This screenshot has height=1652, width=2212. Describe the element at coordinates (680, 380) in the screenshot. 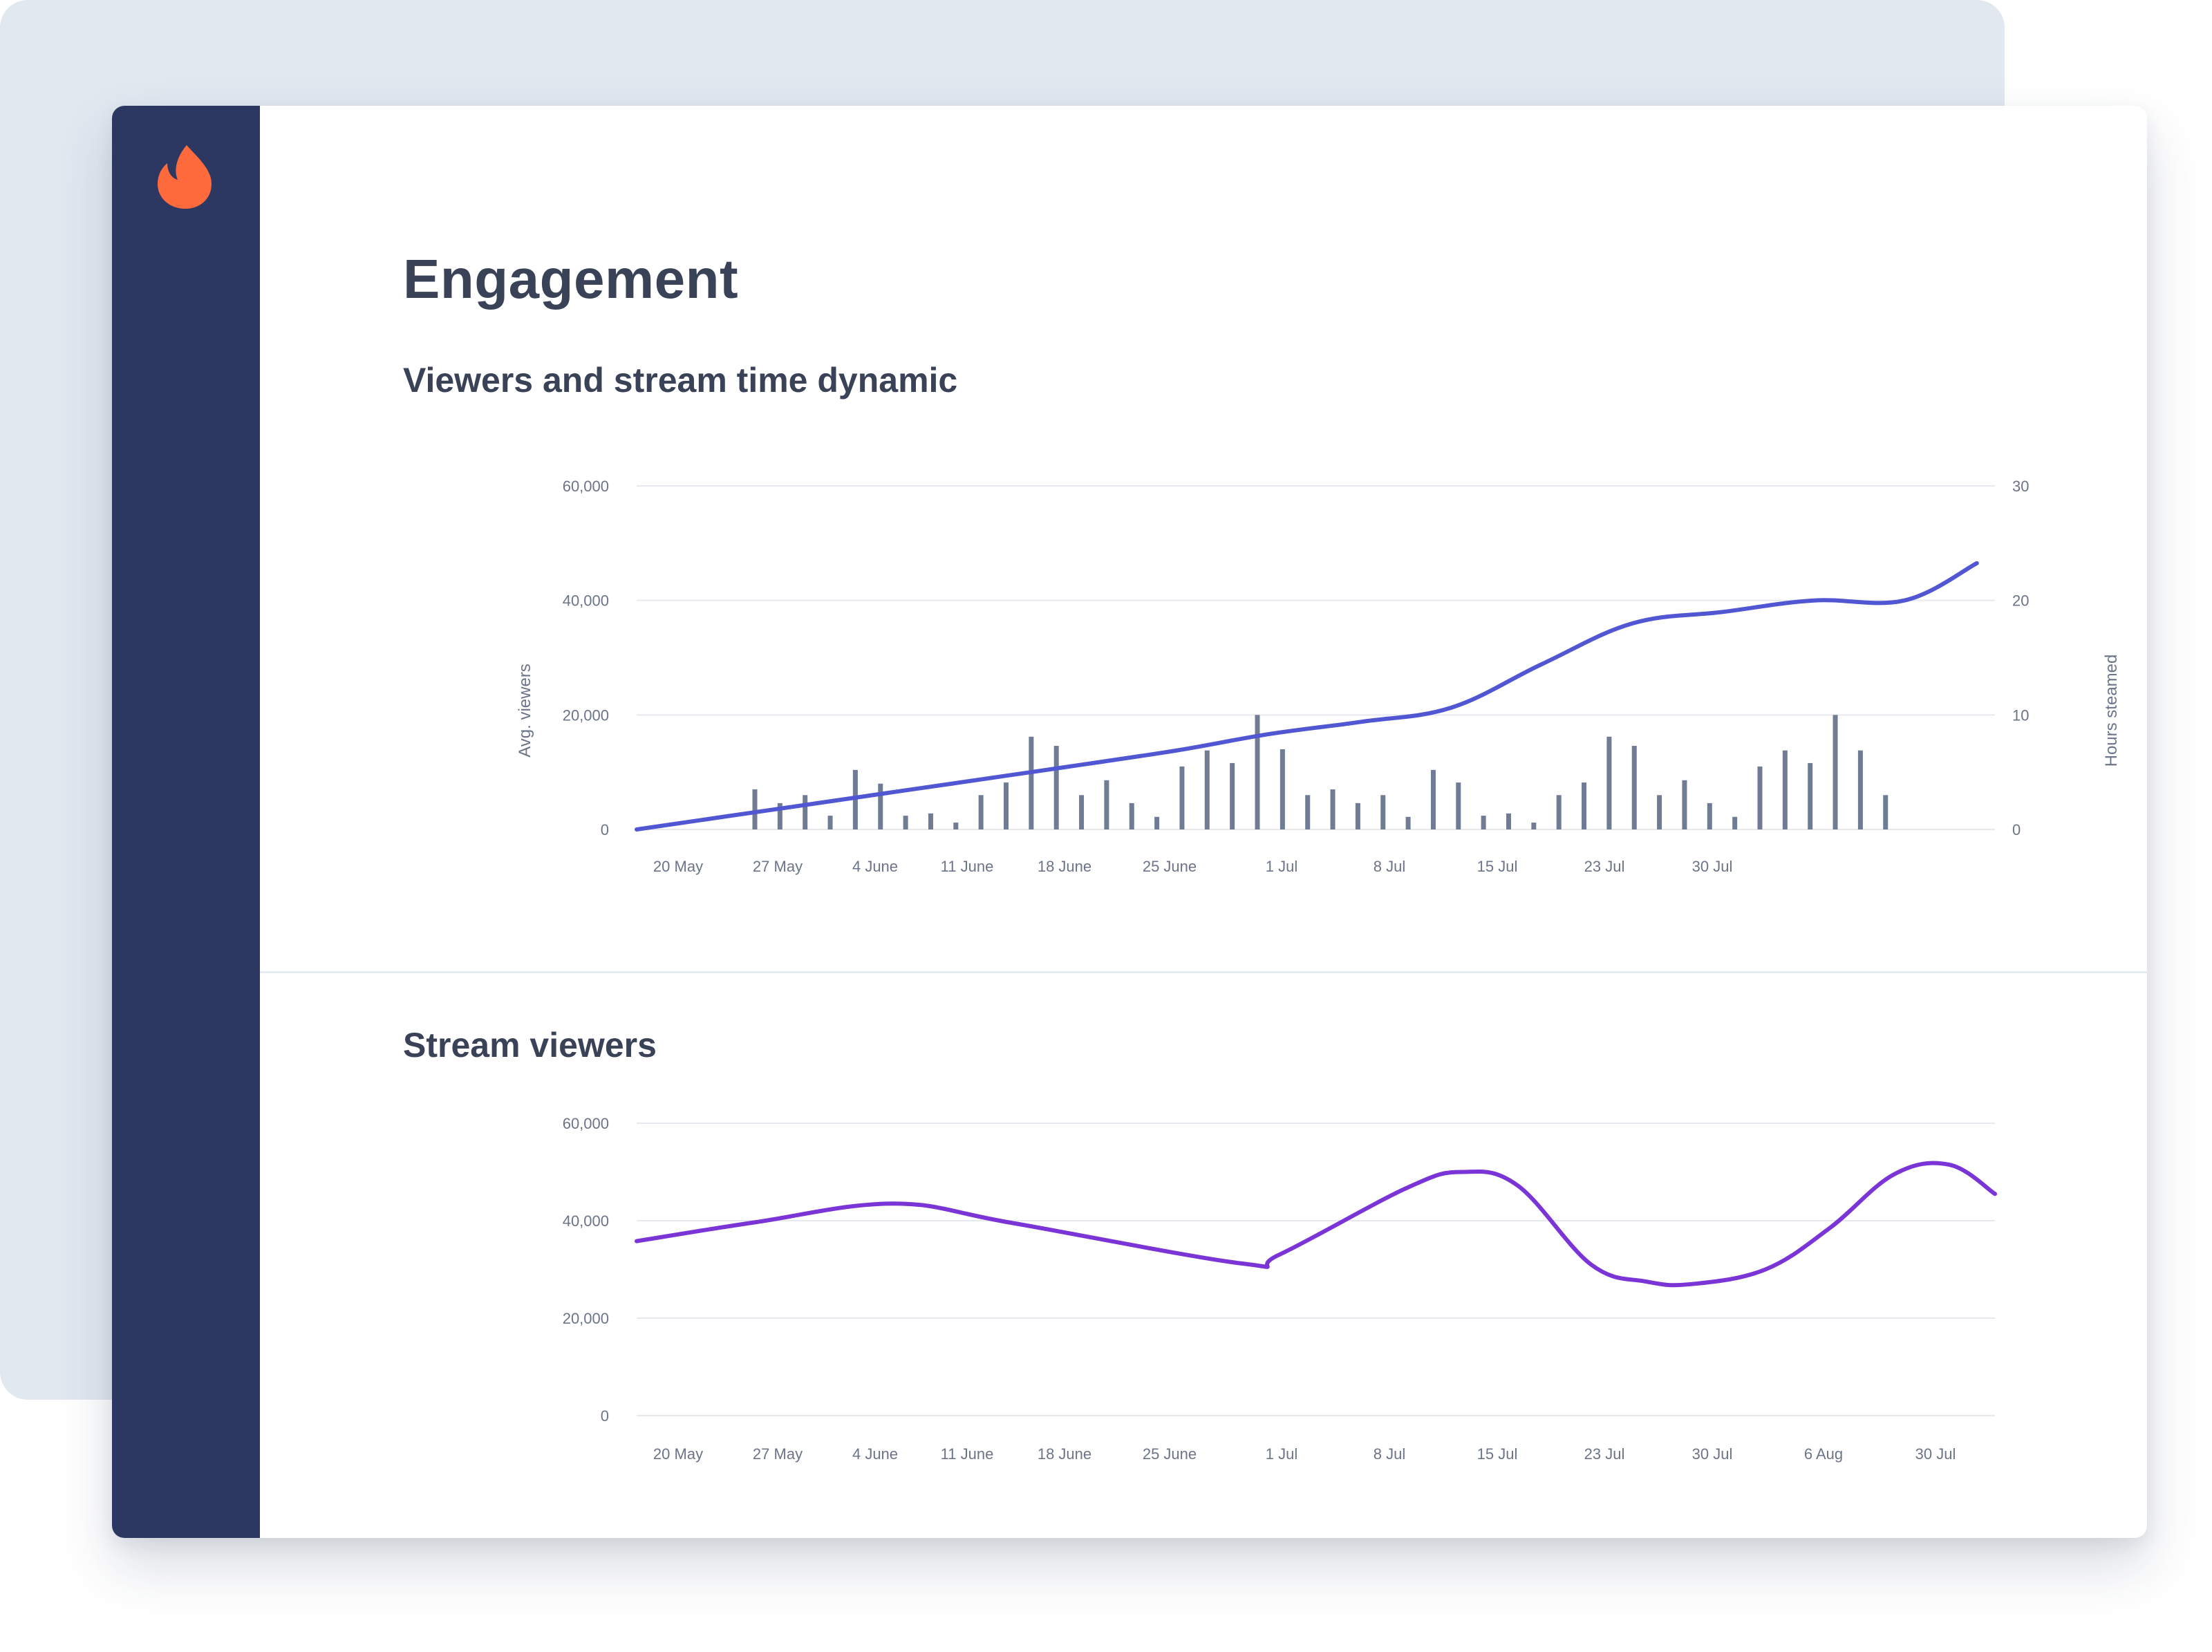

I see `section-title-viewers-time: Viewers and stream time dynamic` at that location.